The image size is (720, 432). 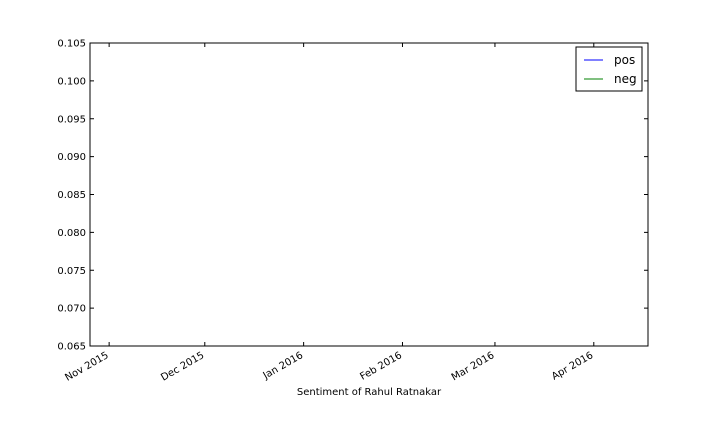 What do you see at coordinates (283, 366) in the screenshot?
I see `x-tick-label: Jan 2016` at bounding box center [283, 366].